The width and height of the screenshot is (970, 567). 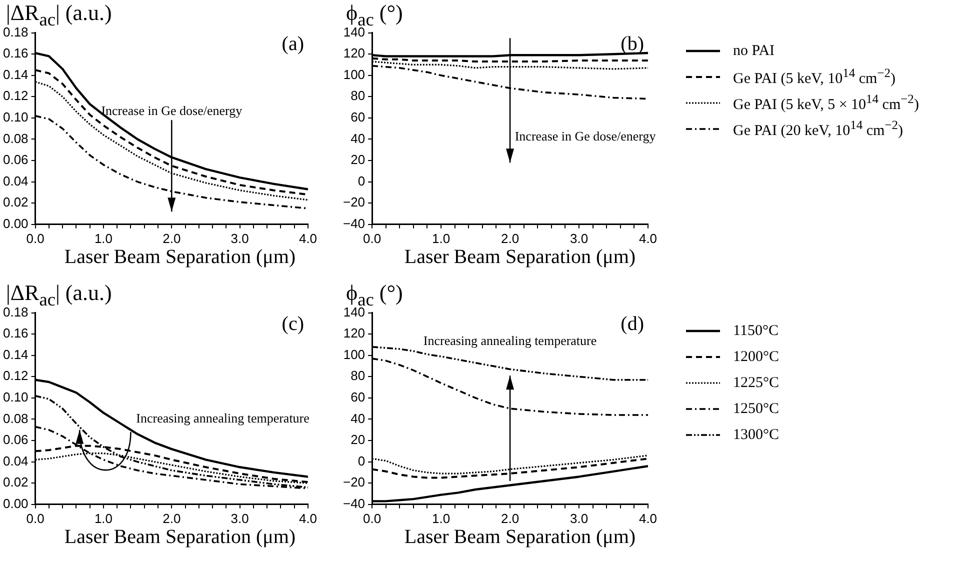 I want to click on chart-title: (d), so click(x=632, y=324).